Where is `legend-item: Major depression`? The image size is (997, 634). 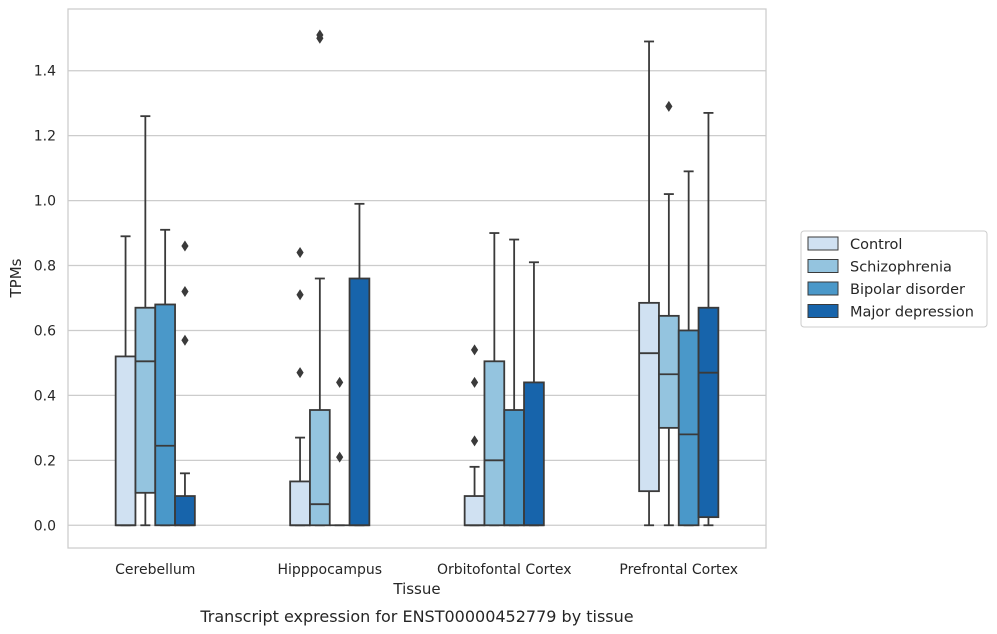 legend-item: Major depression is located at coordinates (890, 312).